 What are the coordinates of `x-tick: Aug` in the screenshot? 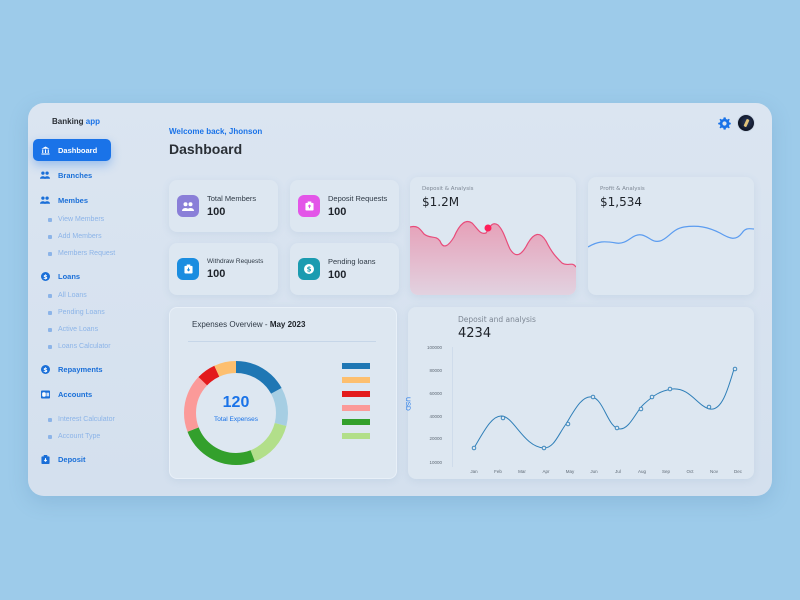 It's located at (641, 471).